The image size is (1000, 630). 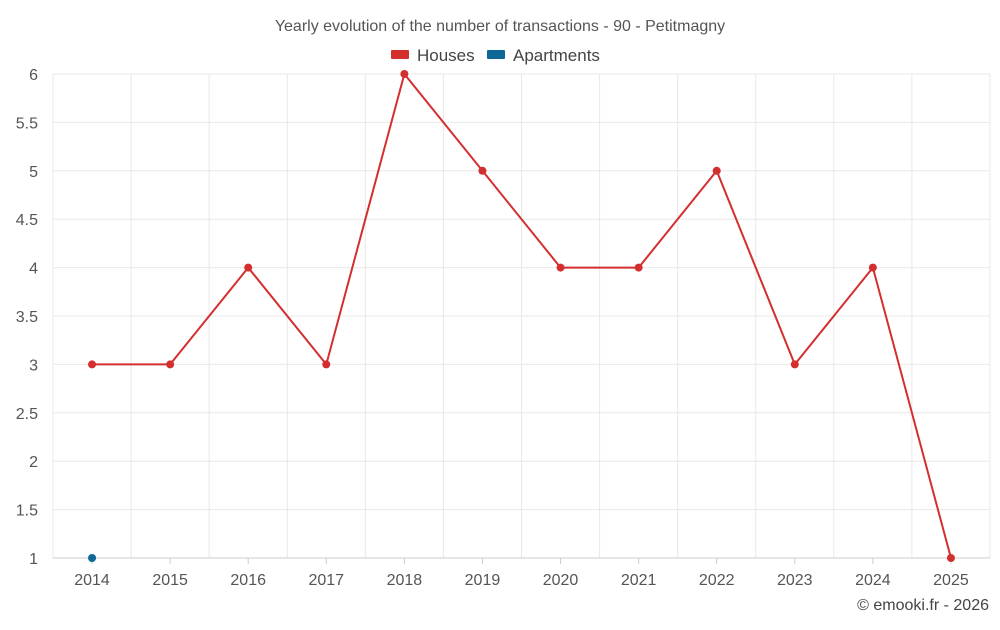 What do you see at coordinates (27, 123) in the screenshot?
I see `y-tick-label: 5.5` at bounding box center [27, 123].